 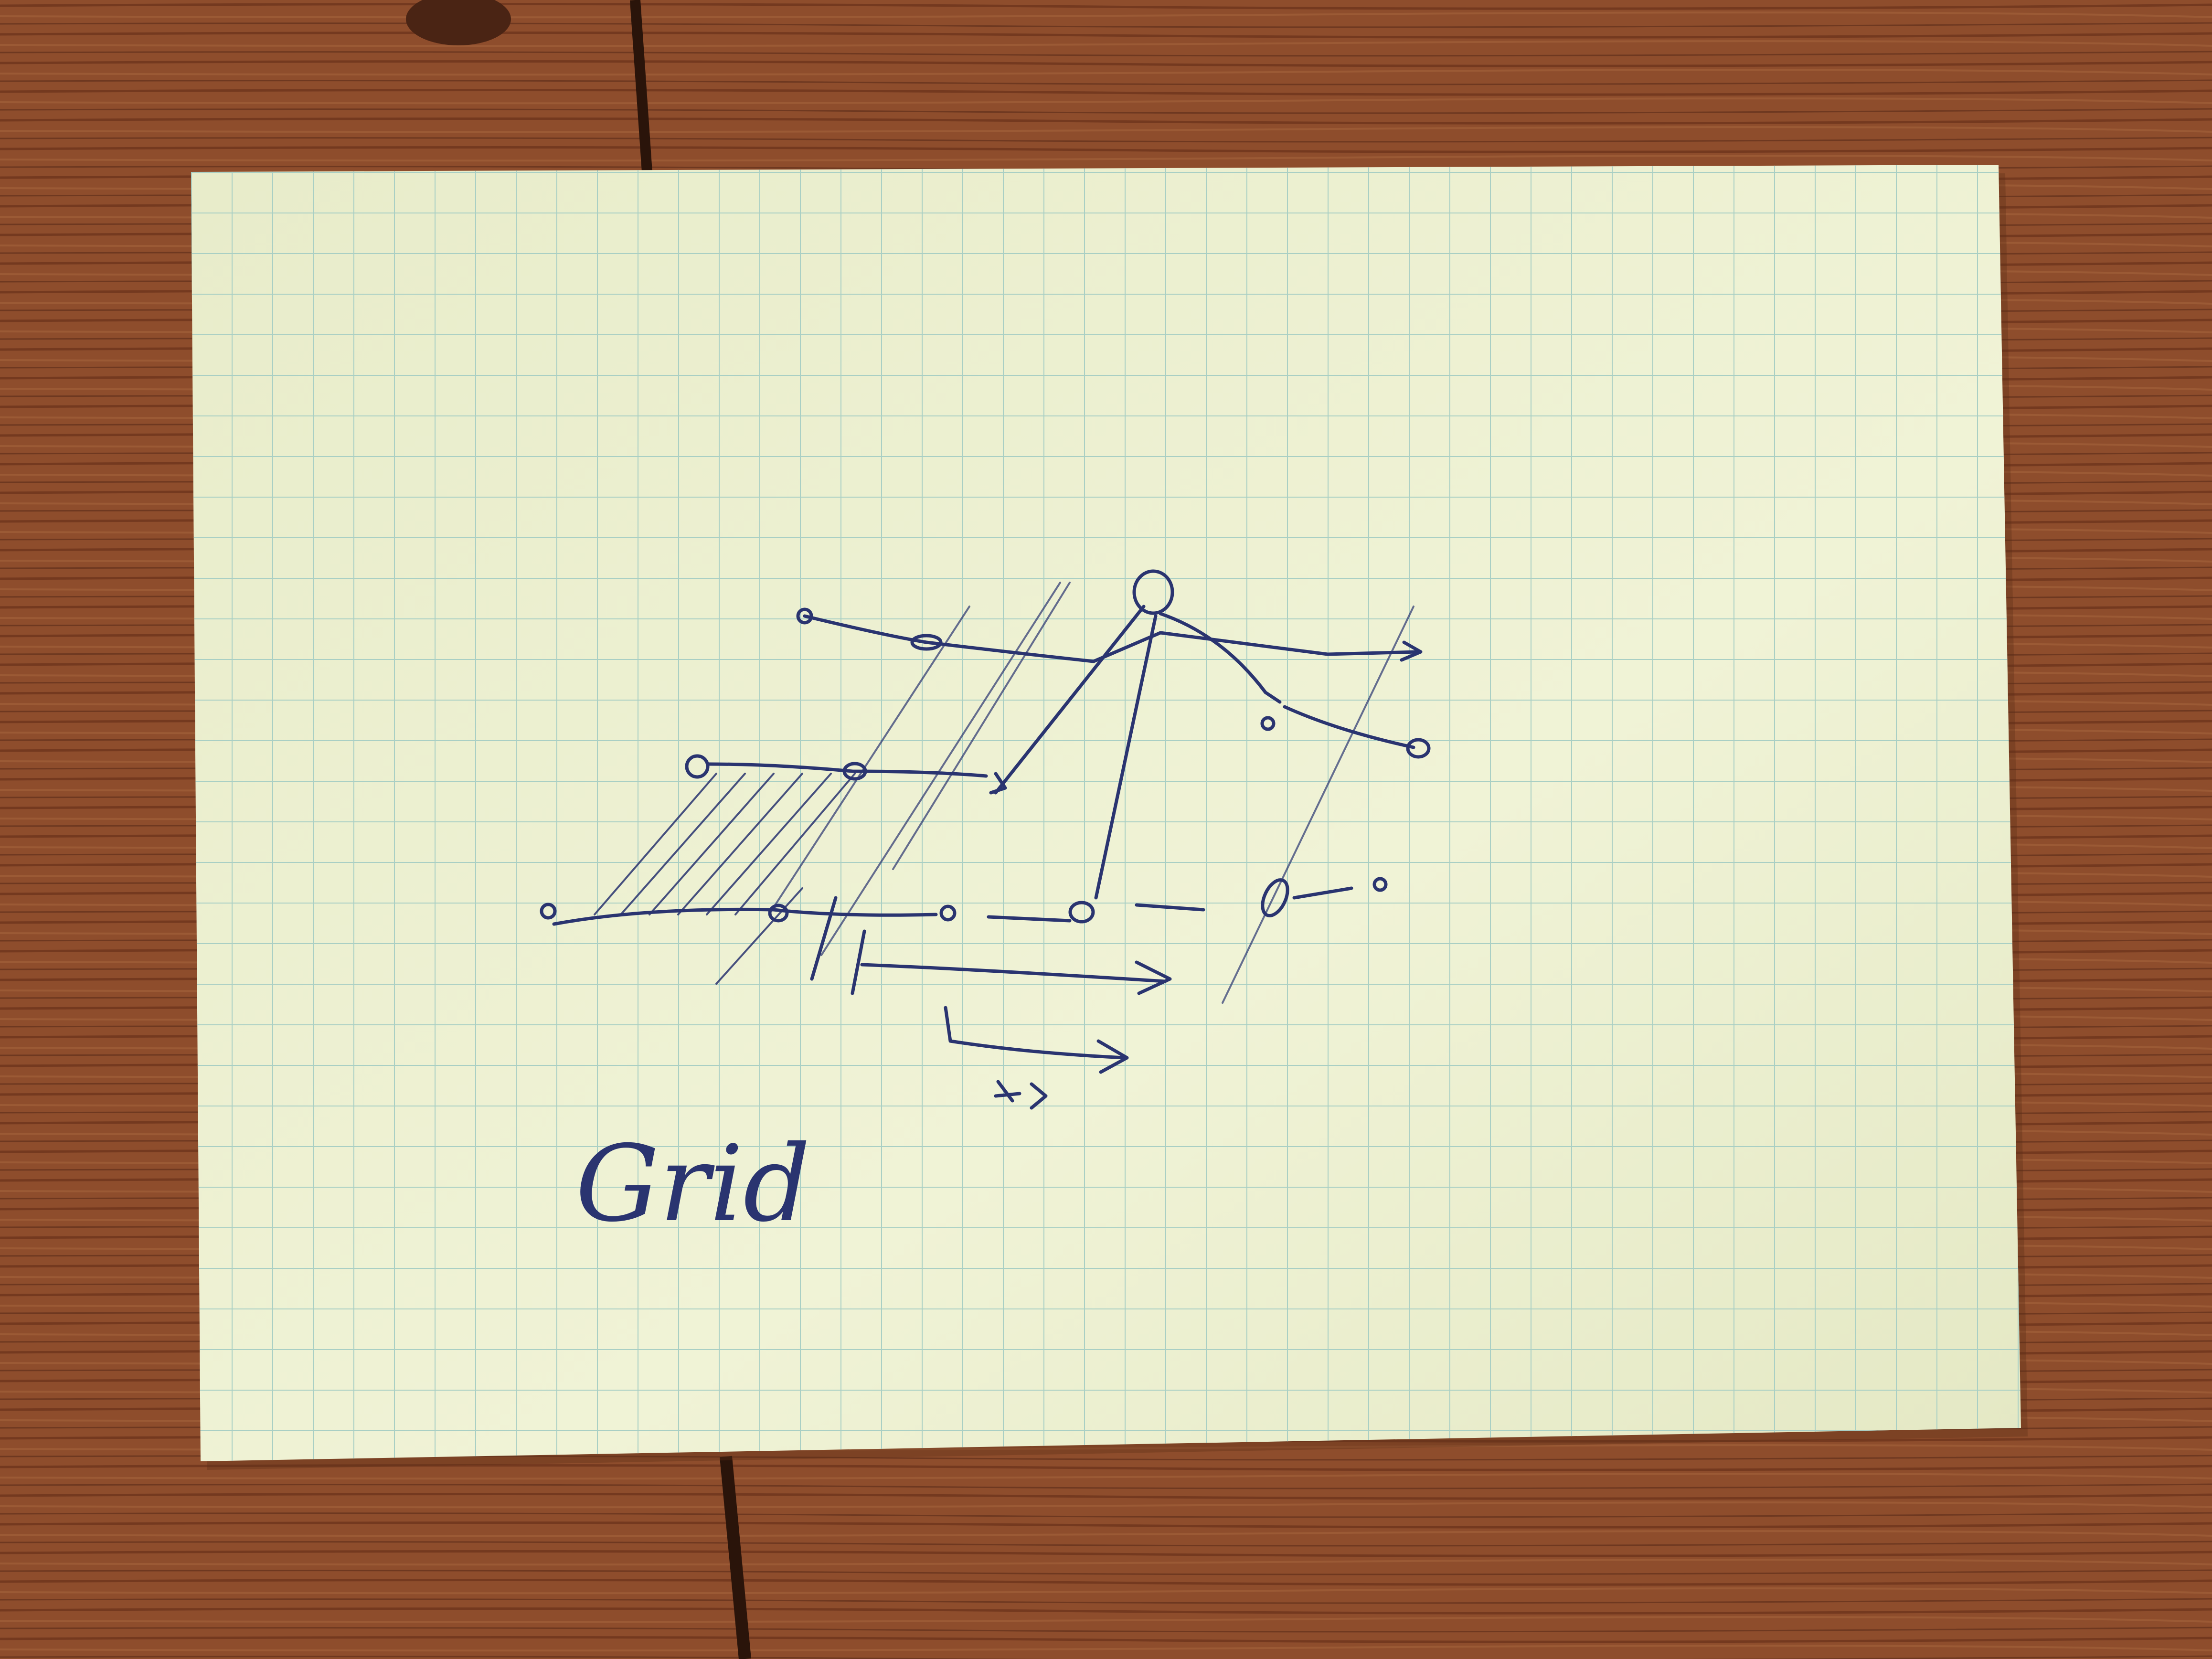 I want to click on arrow-long, so click(x=1013, y=973).